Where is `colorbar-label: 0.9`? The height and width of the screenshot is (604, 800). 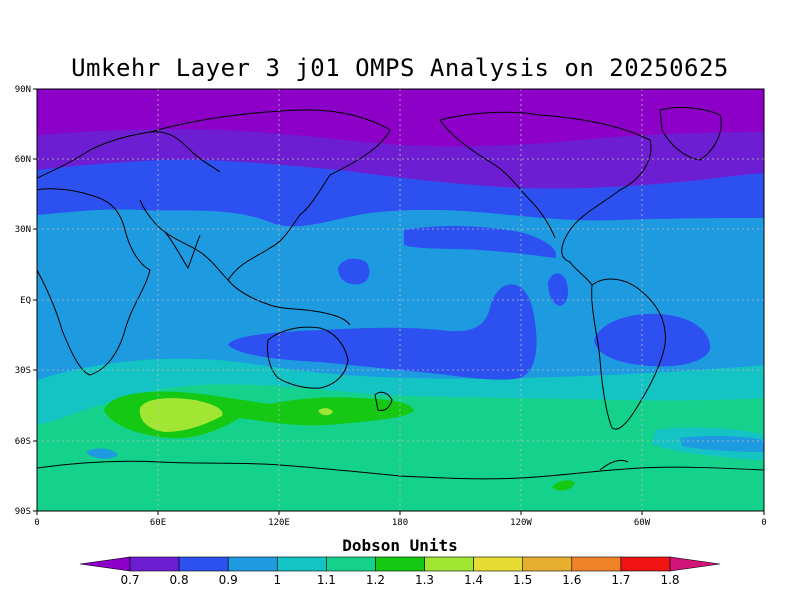 colorbar-label: 0.9 is located at coordinates (228, 580).